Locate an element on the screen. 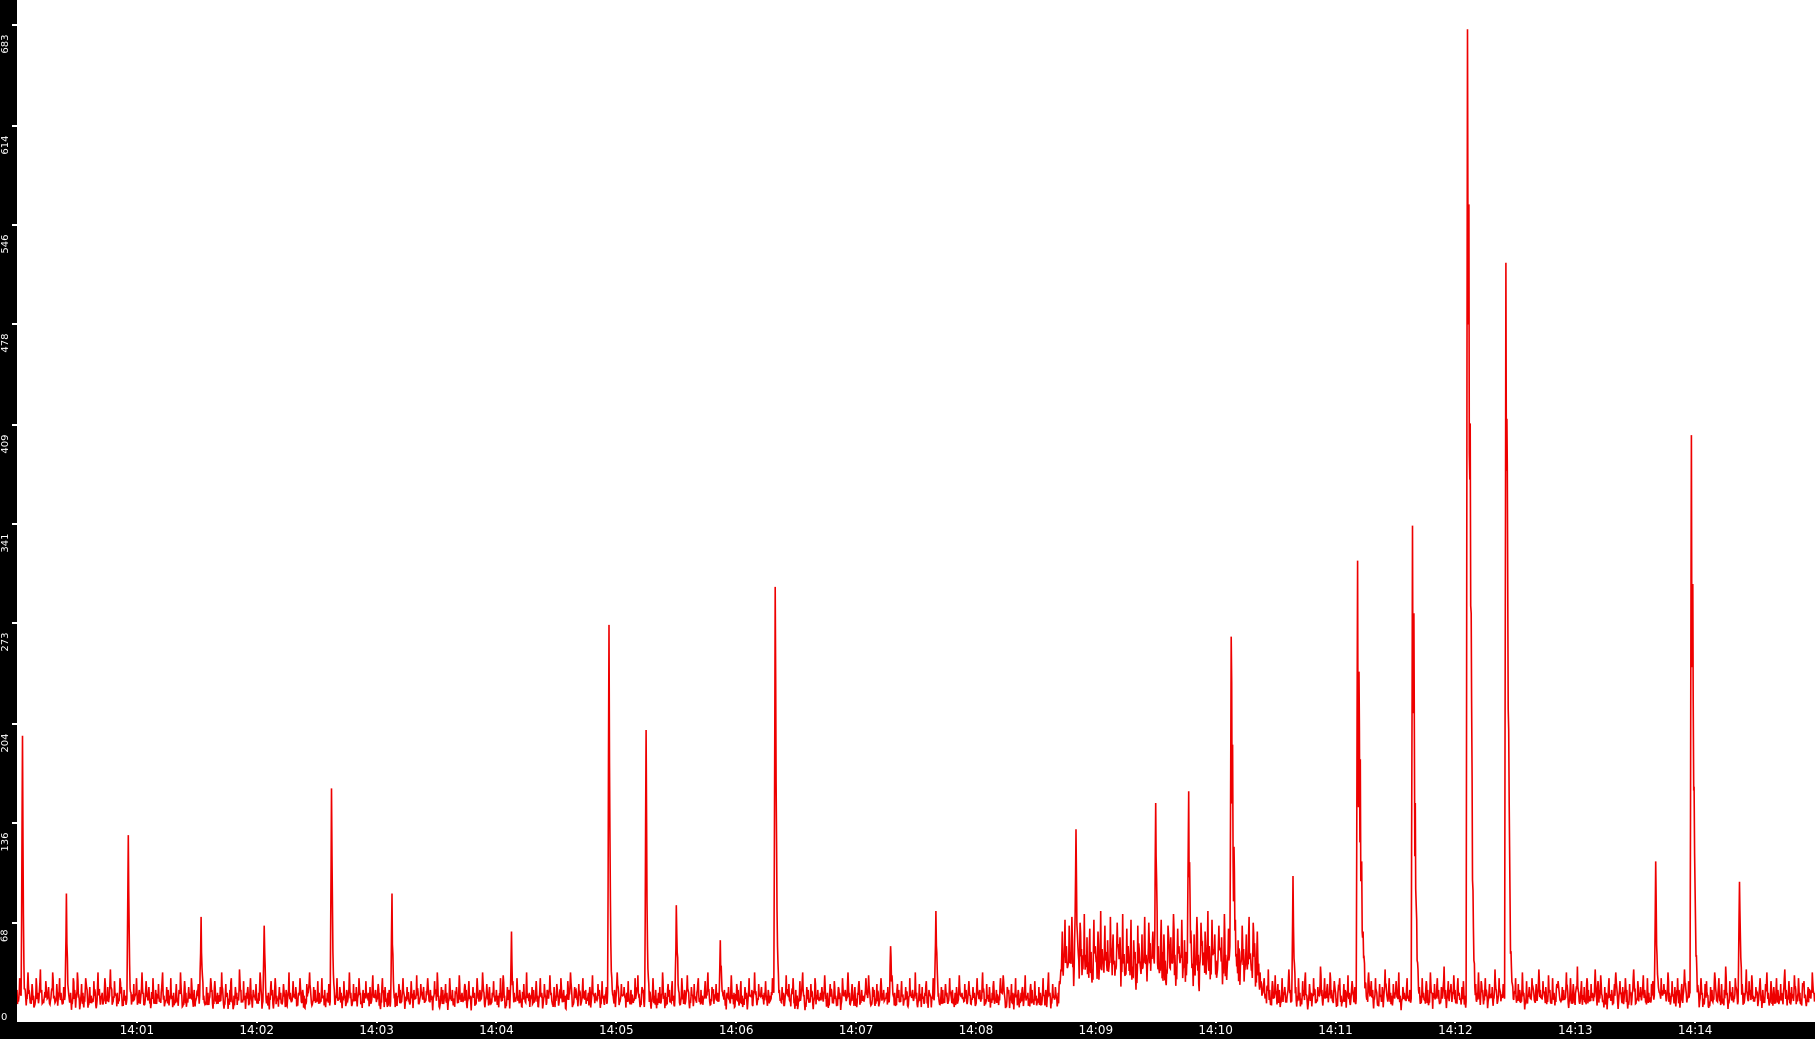  x-axis-tick-label: 14:11 is located at coordinates (1335, 1030).